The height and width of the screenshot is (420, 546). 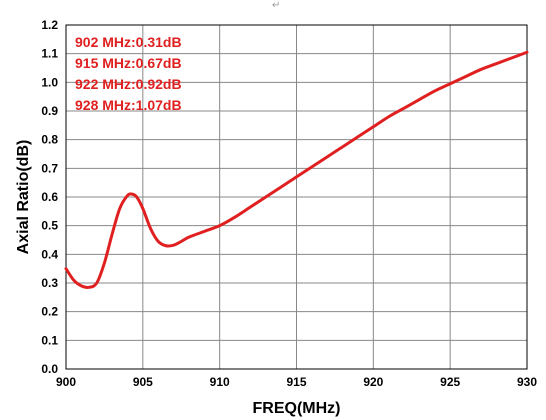 I want to click on x-tick-label: 930, so click(x=527, y=382).